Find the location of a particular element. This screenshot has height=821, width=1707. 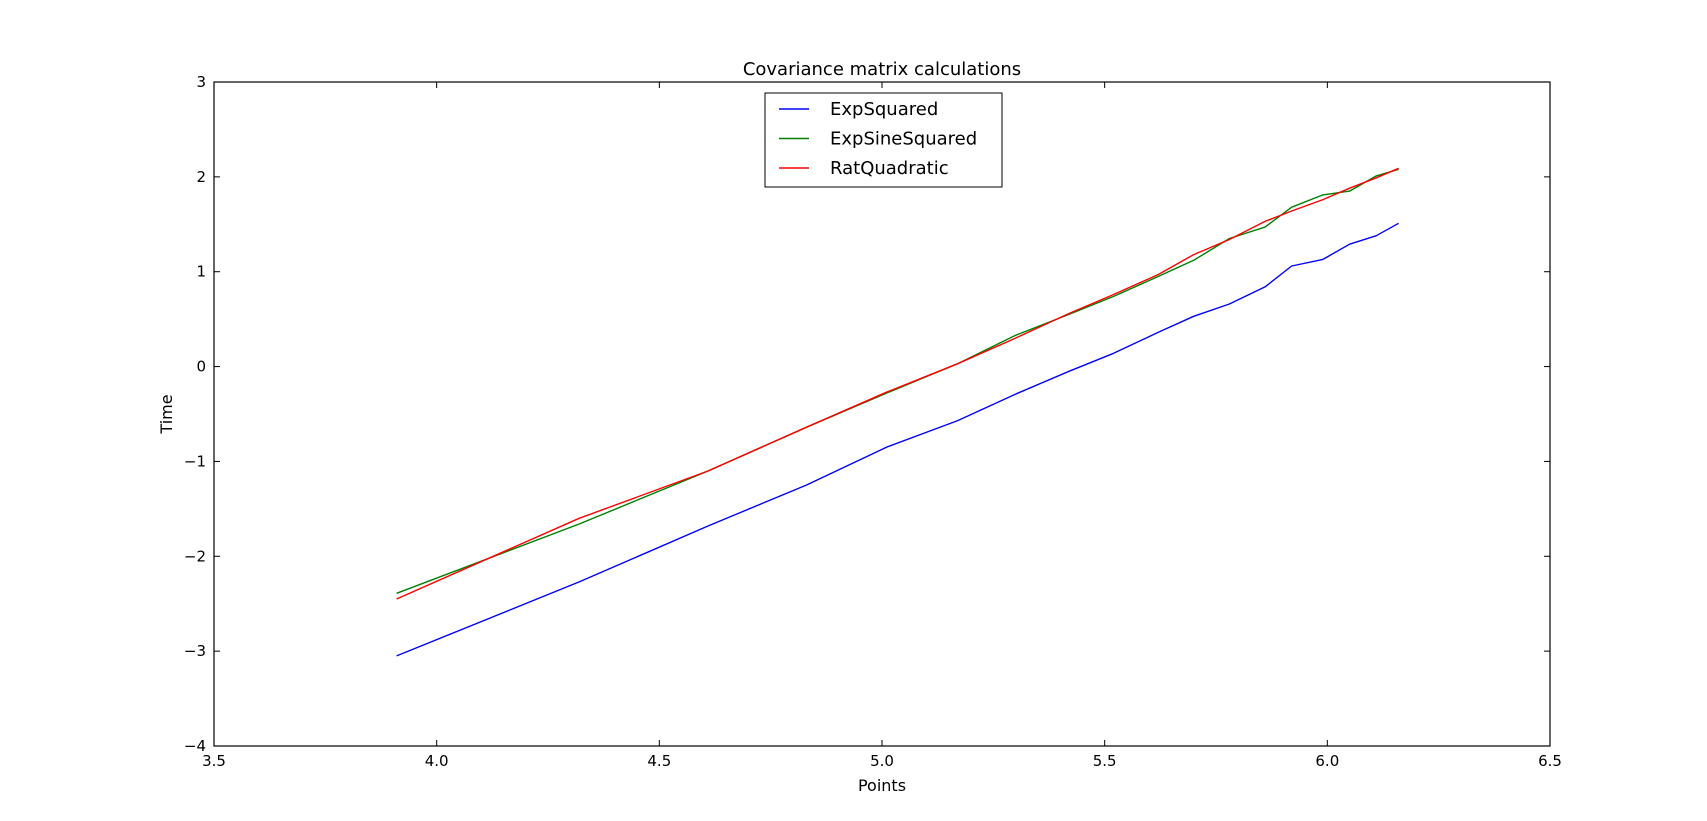

y-tick-label: 2 is located at coordinates (201, 177).